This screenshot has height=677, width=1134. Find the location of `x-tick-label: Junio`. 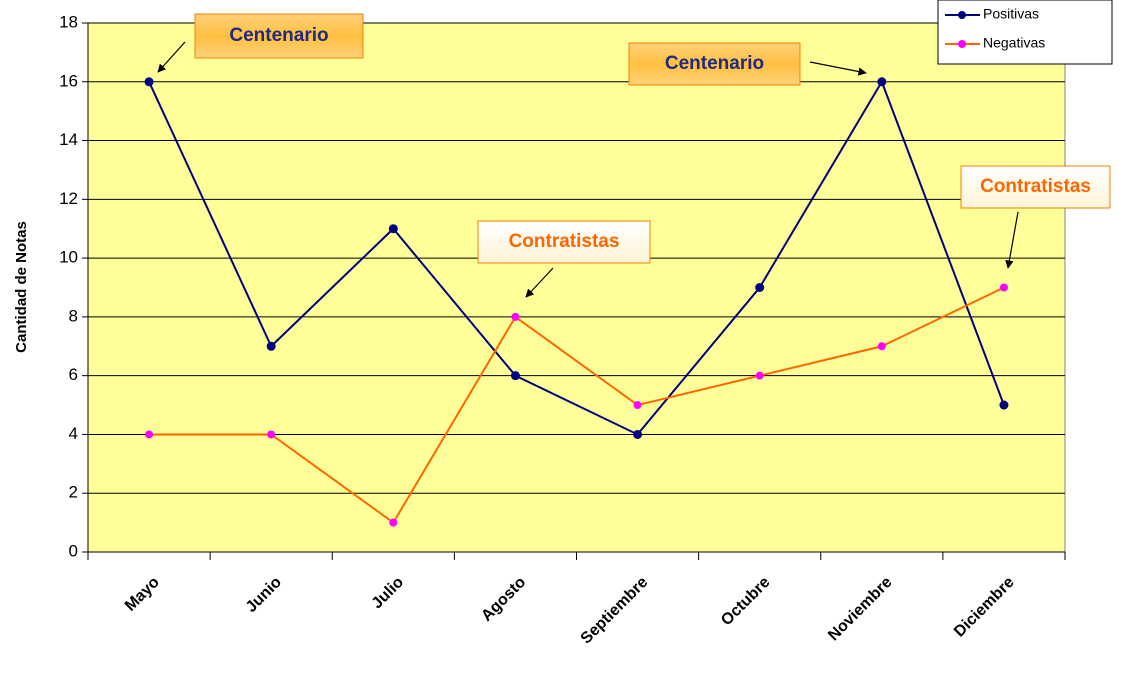

x-tick-label: Junio is located at coordinates (264, 595).